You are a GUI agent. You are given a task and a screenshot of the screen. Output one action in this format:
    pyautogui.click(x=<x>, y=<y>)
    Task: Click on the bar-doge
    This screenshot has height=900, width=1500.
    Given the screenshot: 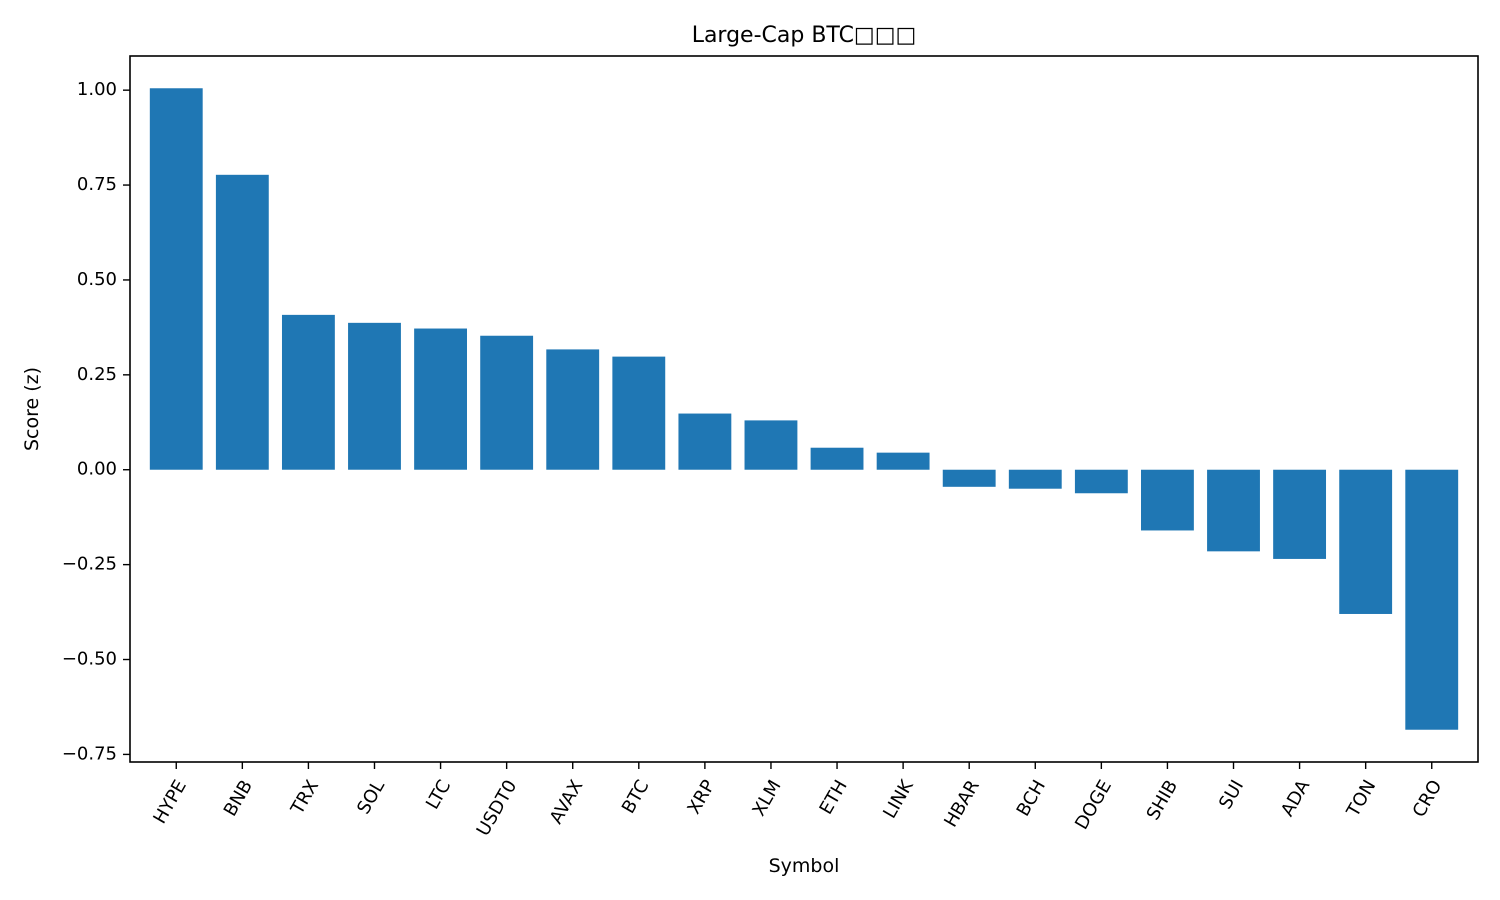 What is the action you would take?
    pyautogui.click(x=1101, y=482)
    